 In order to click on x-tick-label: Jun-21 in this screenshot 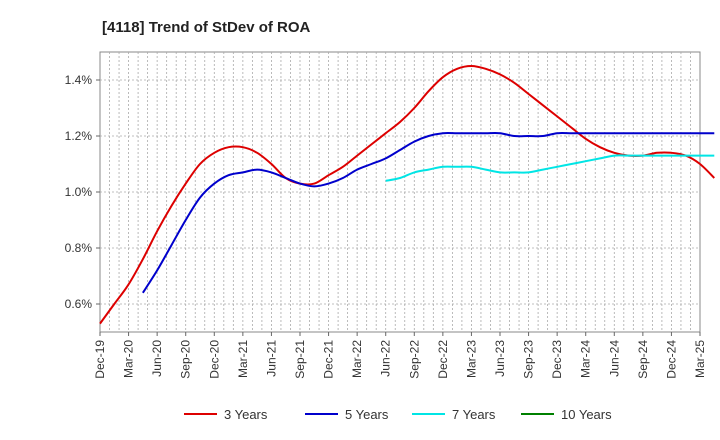, I will do `click(271, 358)`.